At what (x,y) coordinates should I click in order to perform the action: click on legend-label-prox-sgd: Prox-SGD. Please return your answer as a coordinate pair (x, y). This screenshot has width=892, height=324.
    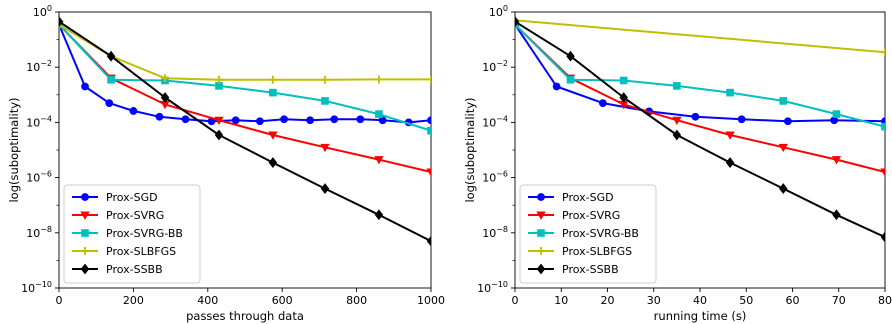
    Looking at the image, I should click on (588, 197).